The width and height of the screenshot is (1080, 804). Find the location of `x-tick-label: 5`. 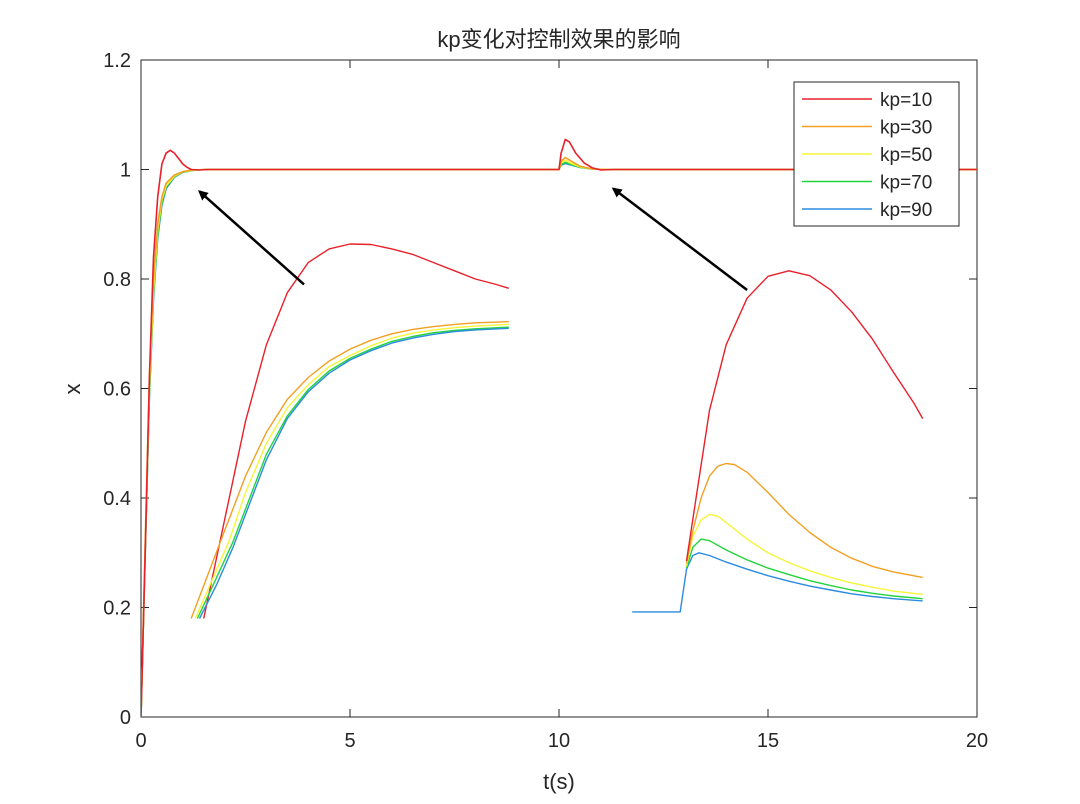

x-tick-label: 5 is located at coordinates (349, 741).